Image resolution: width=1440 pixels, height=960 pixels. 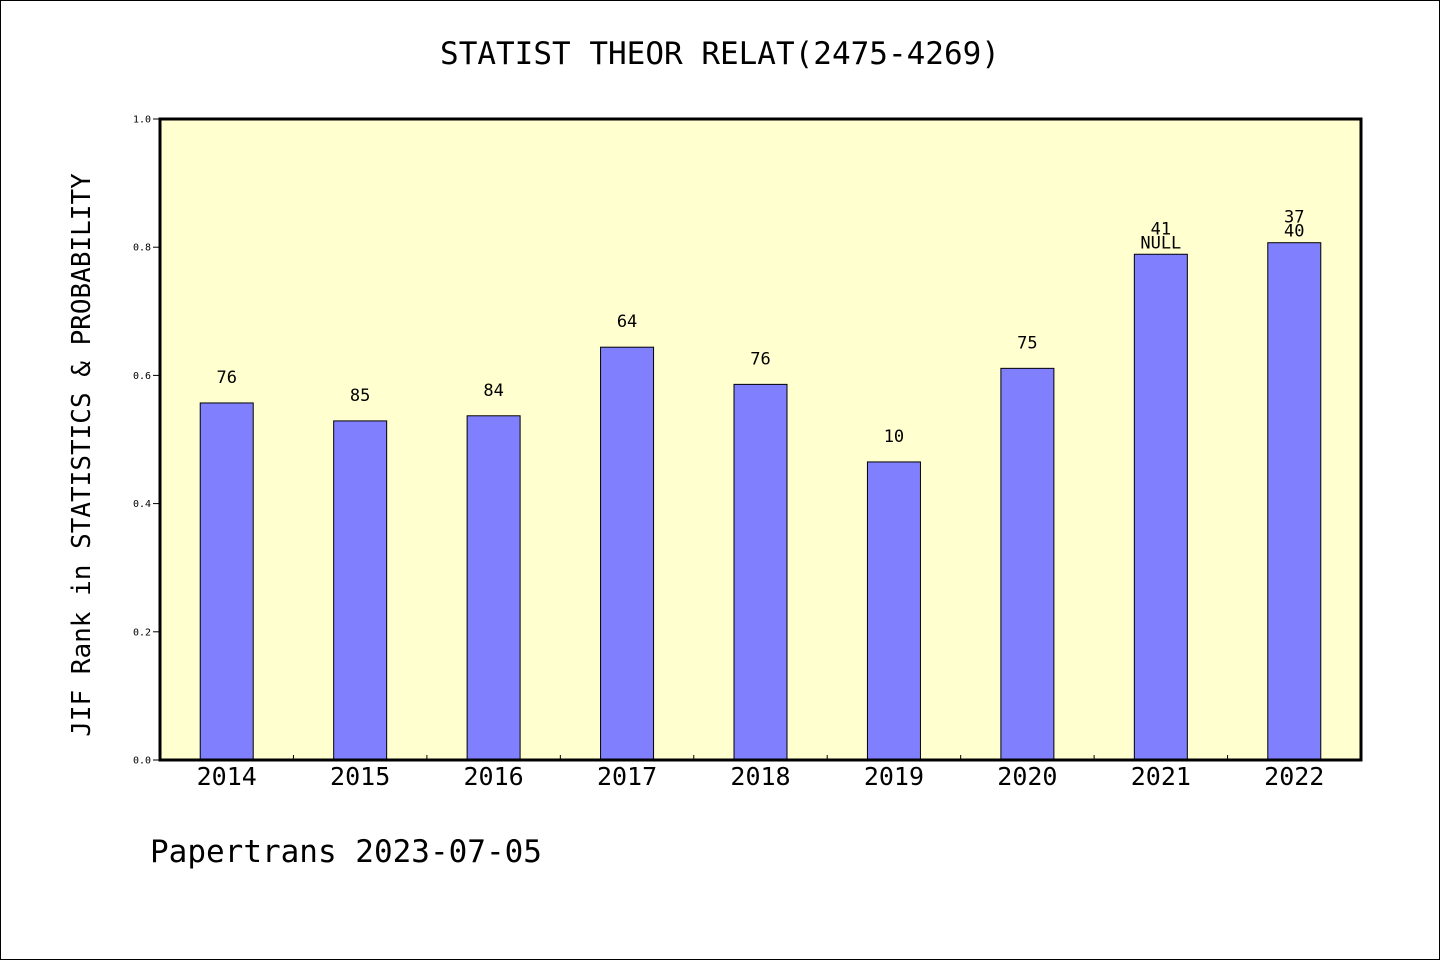 What do you see at coordinates (227, 776) in the screenshot?
I see `x-tick-label: 2014` at bounding box center [227, 776].